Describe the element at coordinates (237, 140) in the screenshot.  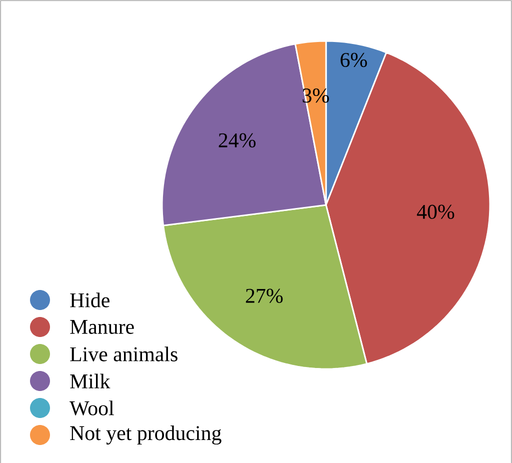
I see `data-label: 24%` at that location.